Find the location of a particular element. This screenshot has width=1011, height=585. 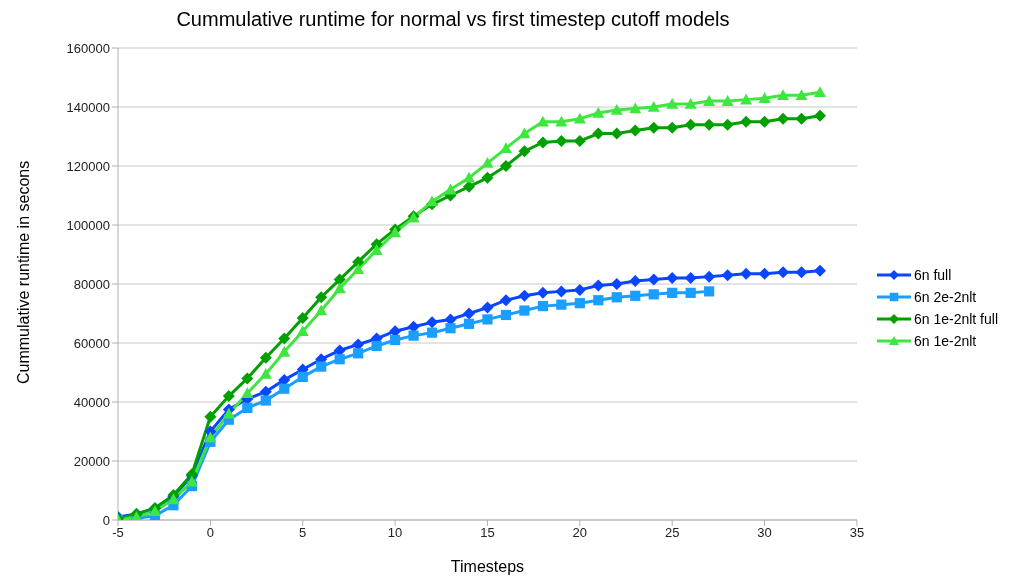

y-tick-label: 100000 is located at coordinates (88, 225).